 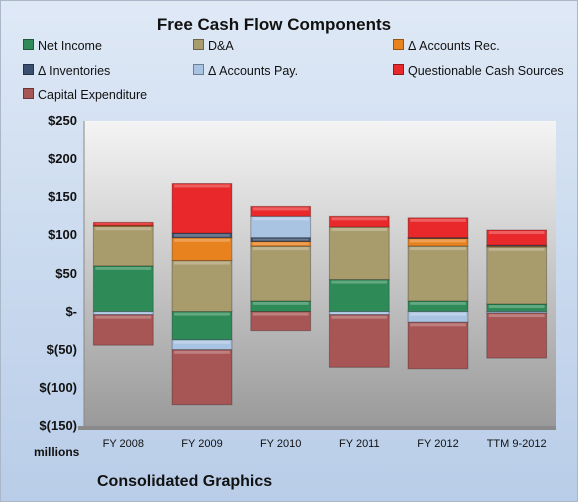 I want to click on bar-segment-fy-2009-s5, so click(x=202, y=208).